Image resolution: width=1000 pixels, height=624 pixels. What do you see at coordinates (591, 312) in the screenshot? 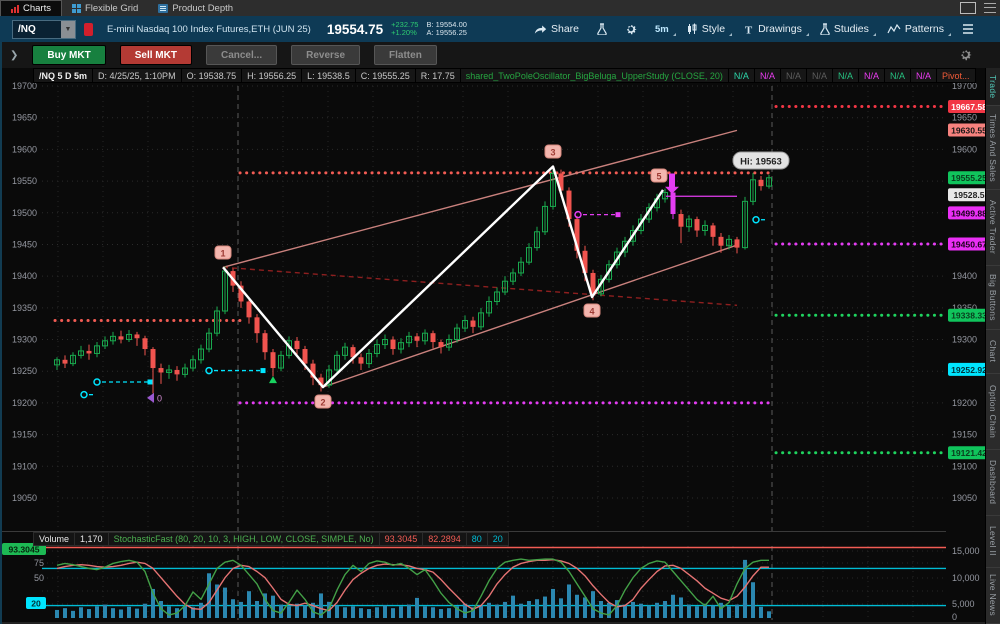
I see `pattern-point-number: 4` at bounding box center [591, 312].